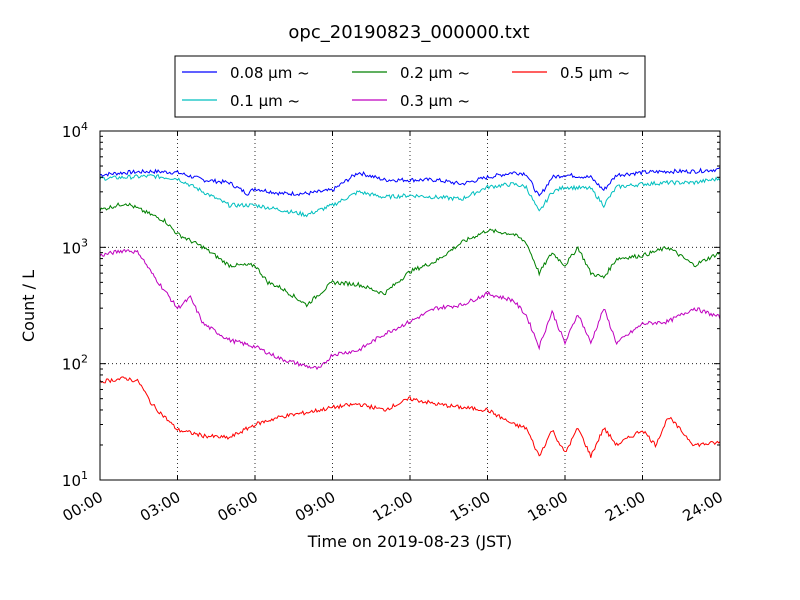 Image resolution: width=800 pixels, height=600 pixels. What do you see at coordinates (435, 101) in the screenshot?
I see `legend-label: 0.3 μm ~` at bounding box center [435, 101].